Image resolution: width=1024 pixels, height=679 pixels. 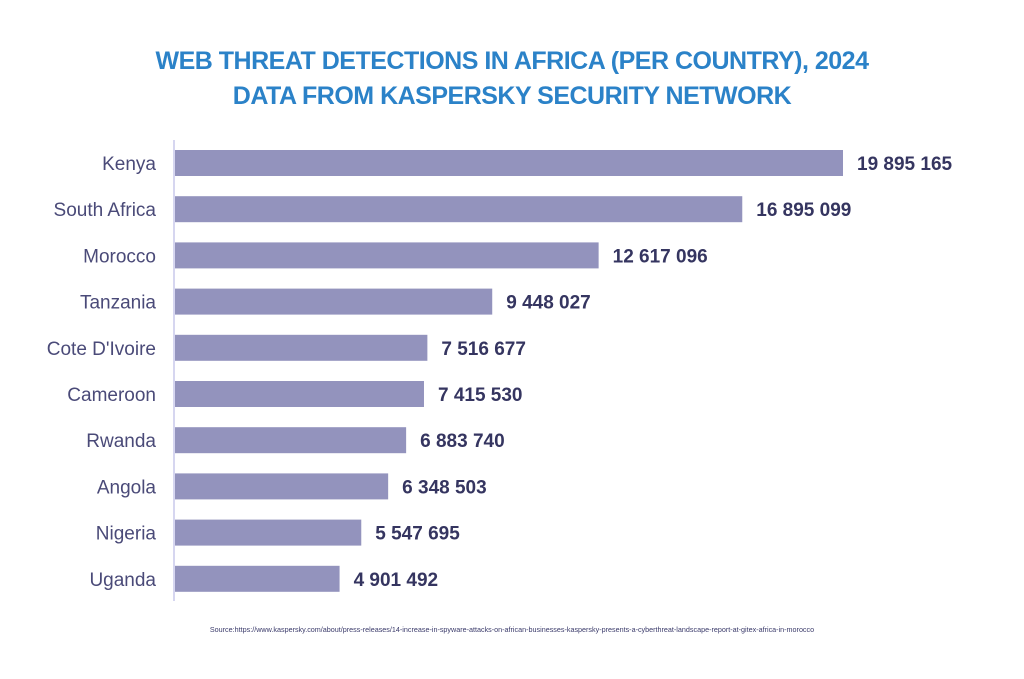 What do you see at coordinates (509, 163) in the screenshot?
I see `bar-kenya` at bounding box center [509, 163].